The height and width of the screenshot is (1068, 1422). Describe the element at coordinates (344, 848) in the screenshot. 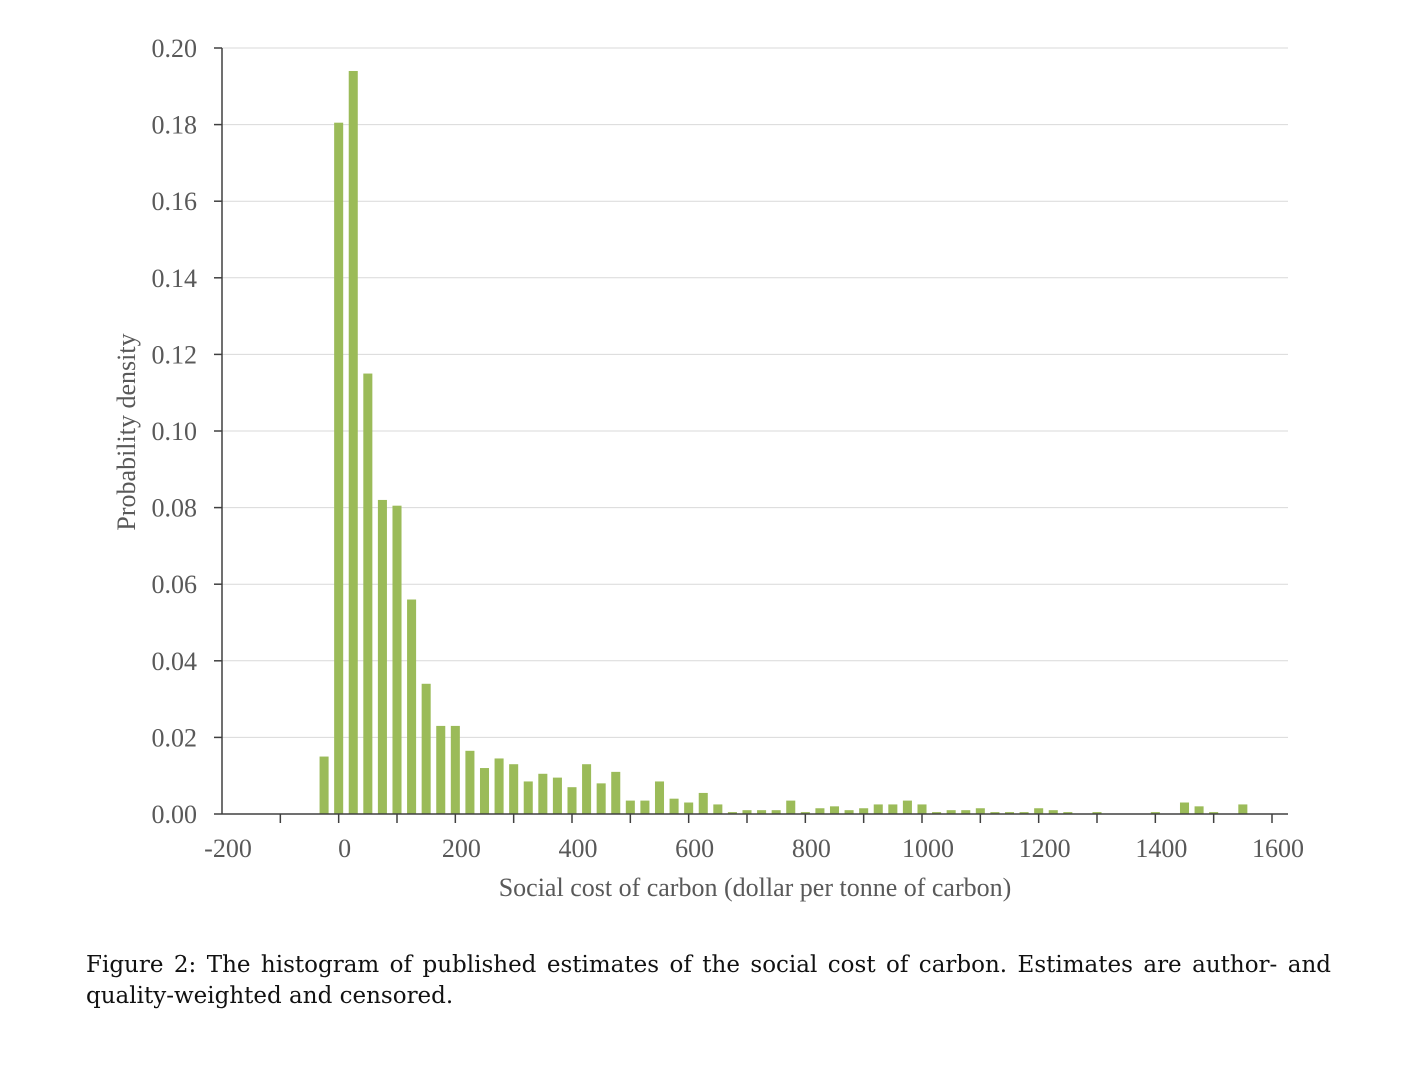

I see `x-tick-label: 0` at that location.